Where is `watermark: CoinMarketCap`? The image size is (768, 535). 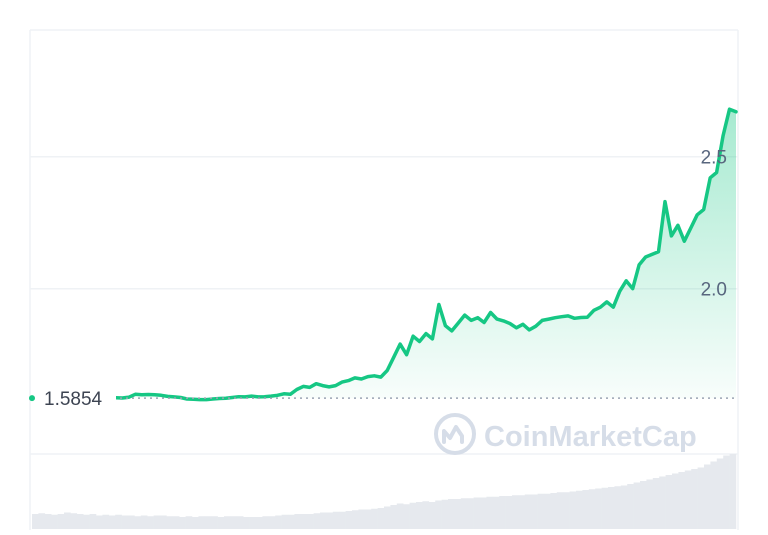 watermark: CoinMarketCap is located at coordinates (565, 434).